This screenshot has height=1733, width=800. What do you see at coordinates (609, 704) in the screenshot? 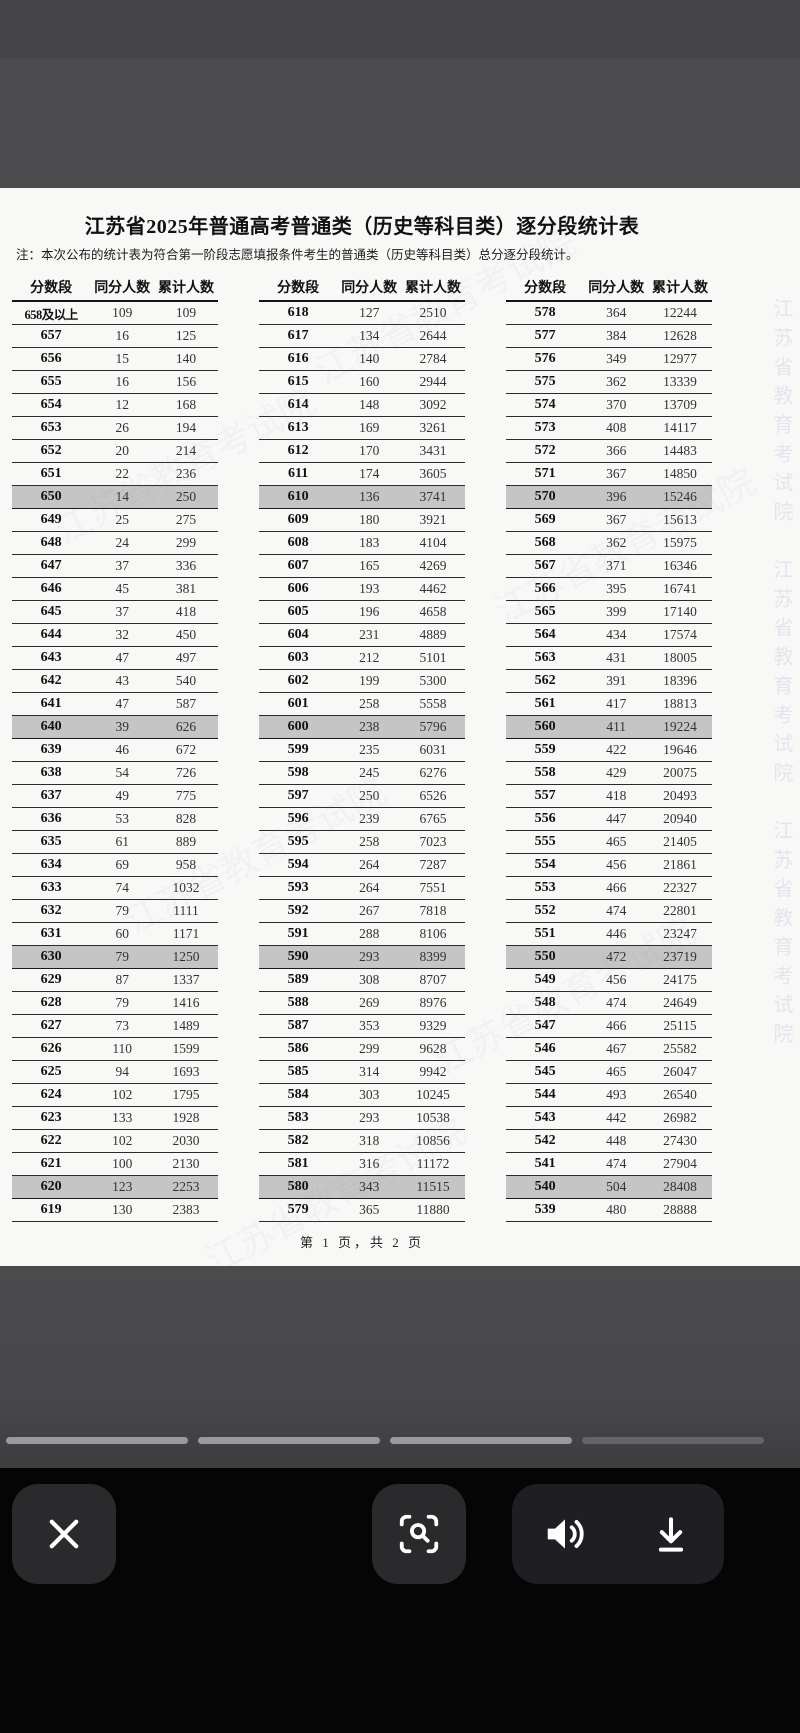
I see `table-row: 561 417 18813` at bounding box center [609, 704].